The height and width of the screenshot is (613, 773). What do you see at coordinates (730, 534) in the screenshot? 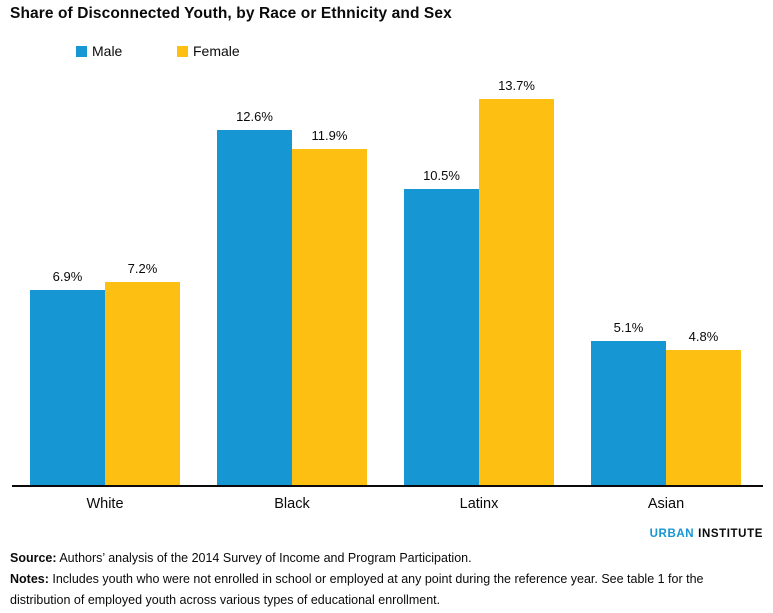
I see `logo-institute-text: INSTITUTE` at bounding box center [730, 534].